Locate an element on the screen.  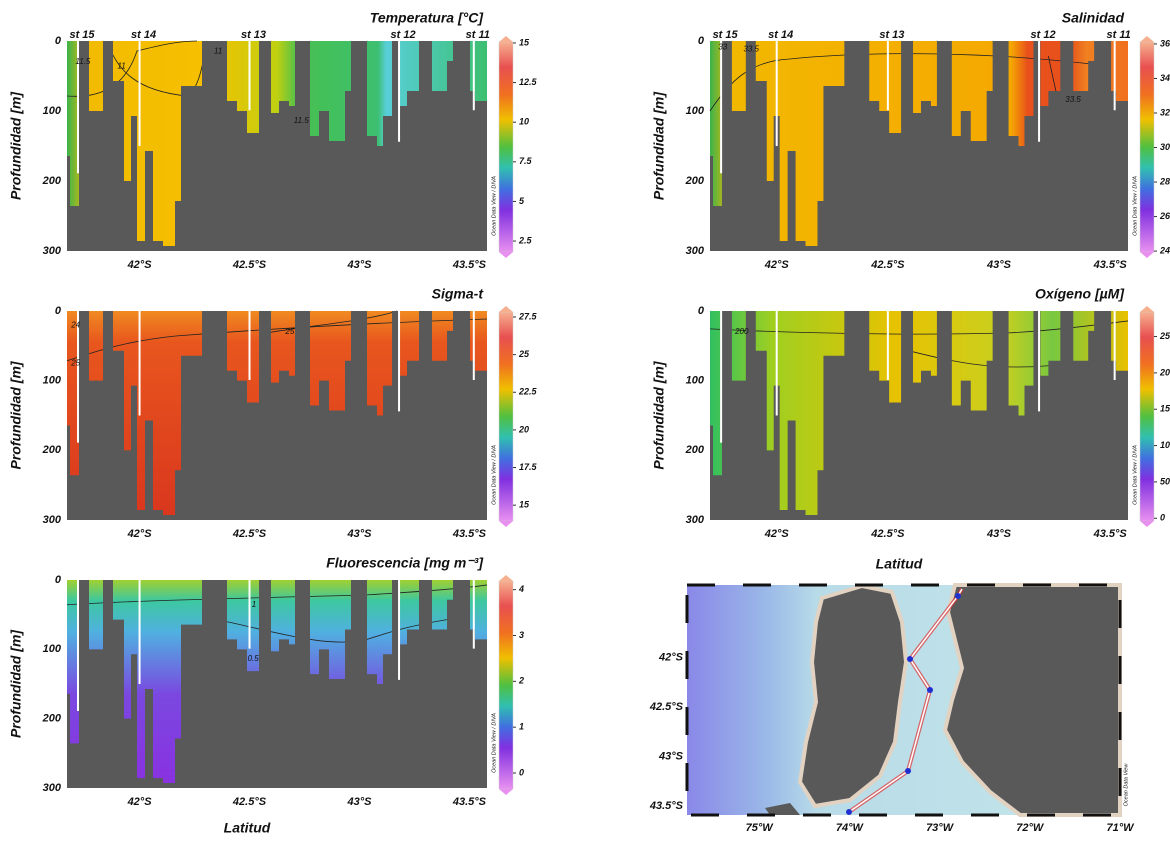
colorbar-tick-label: 30 is located at coordinates (1165, 147).